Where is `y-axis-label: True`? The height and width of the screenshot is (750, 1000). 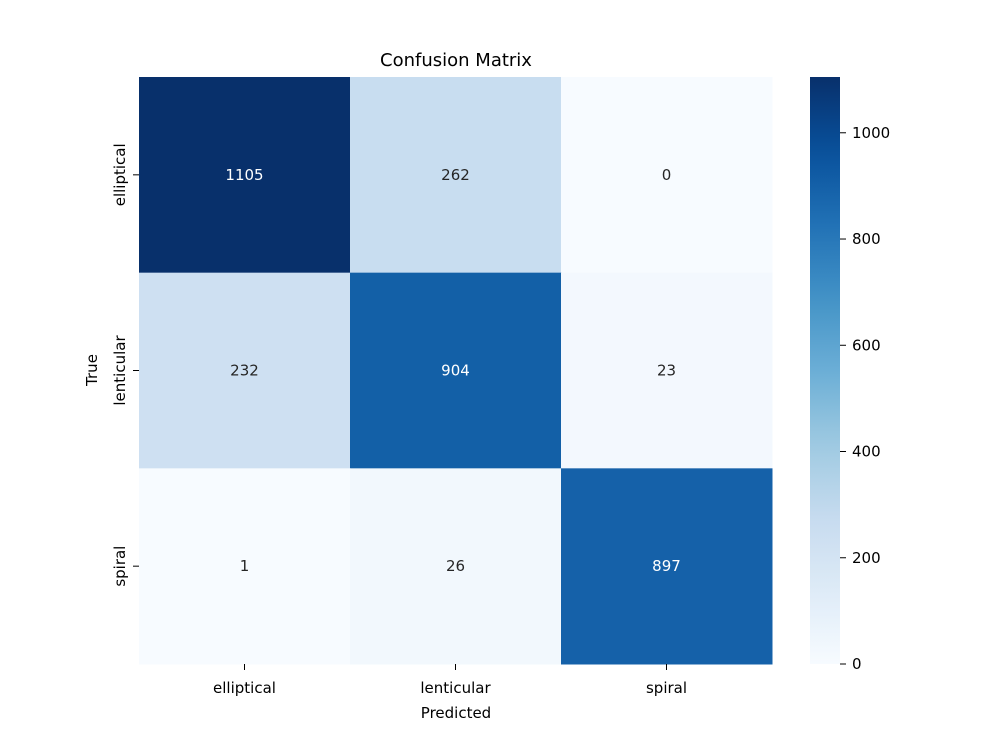
y-axis-label: True is located at coordinates (92, 370).